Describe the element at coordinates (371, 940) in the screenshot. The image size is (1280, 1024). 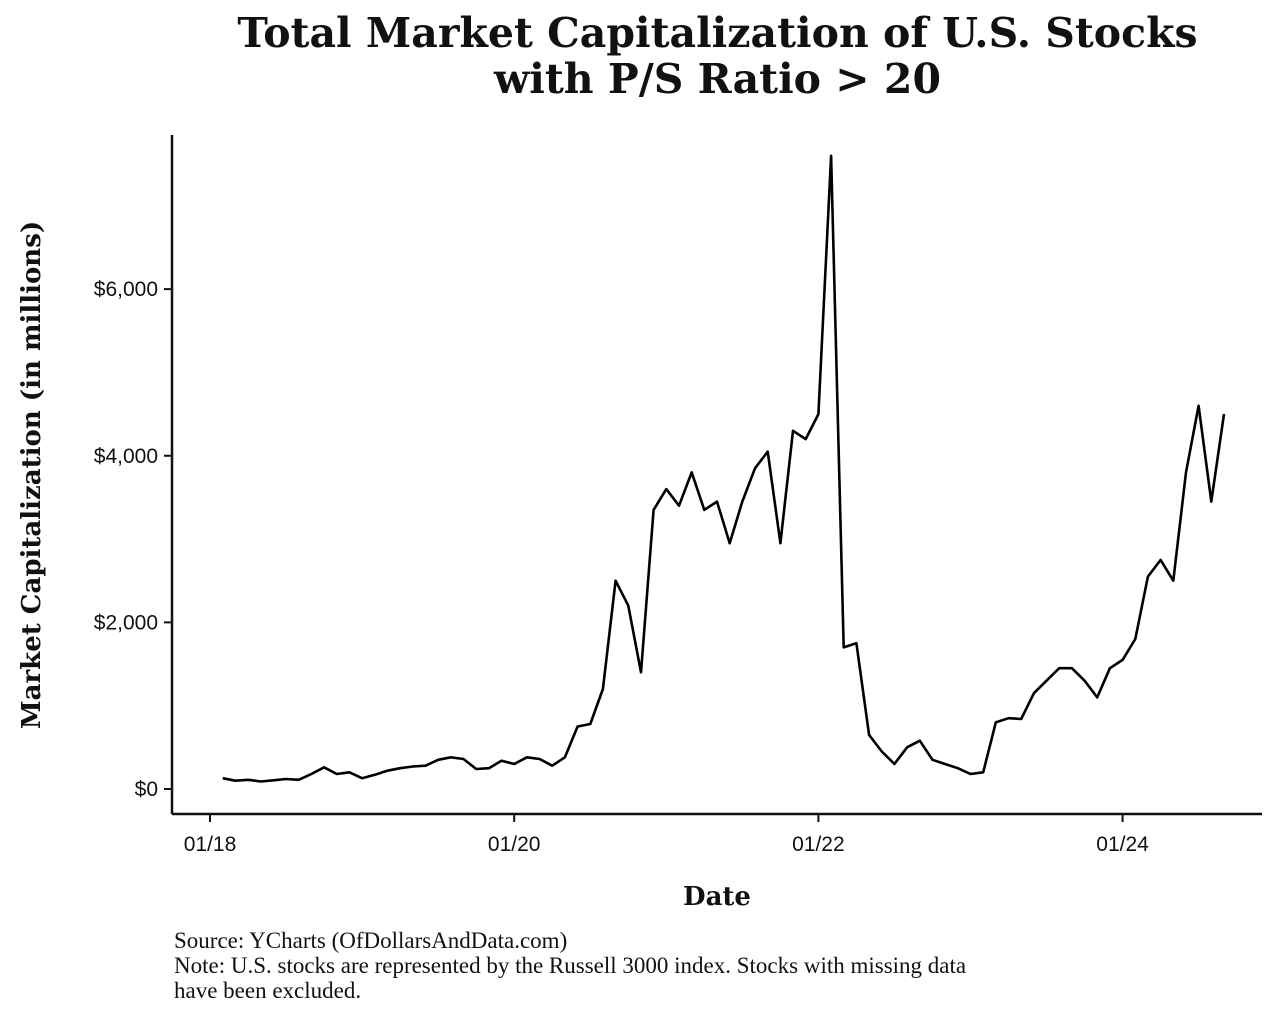
I see `source-note: Source: YCharts (OfDollarsAndData.com)` at that location.